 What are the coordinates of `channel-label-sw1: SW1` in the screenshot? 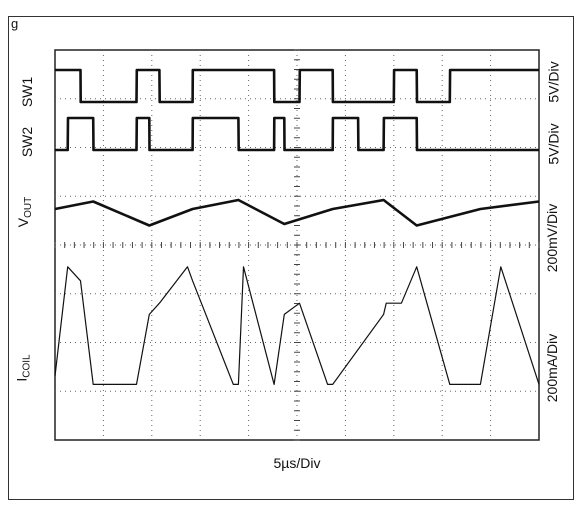 It's located at (27, 92).